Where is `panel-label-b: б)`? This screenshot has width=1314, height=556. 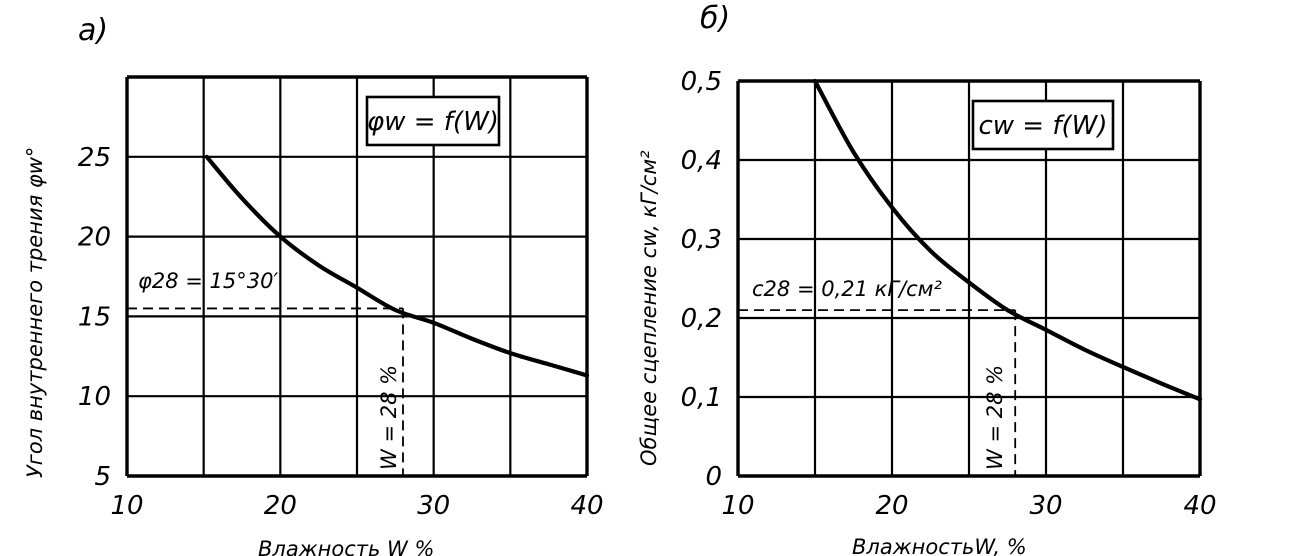 panel-label-b: б) is located at coordinates (715, 18).